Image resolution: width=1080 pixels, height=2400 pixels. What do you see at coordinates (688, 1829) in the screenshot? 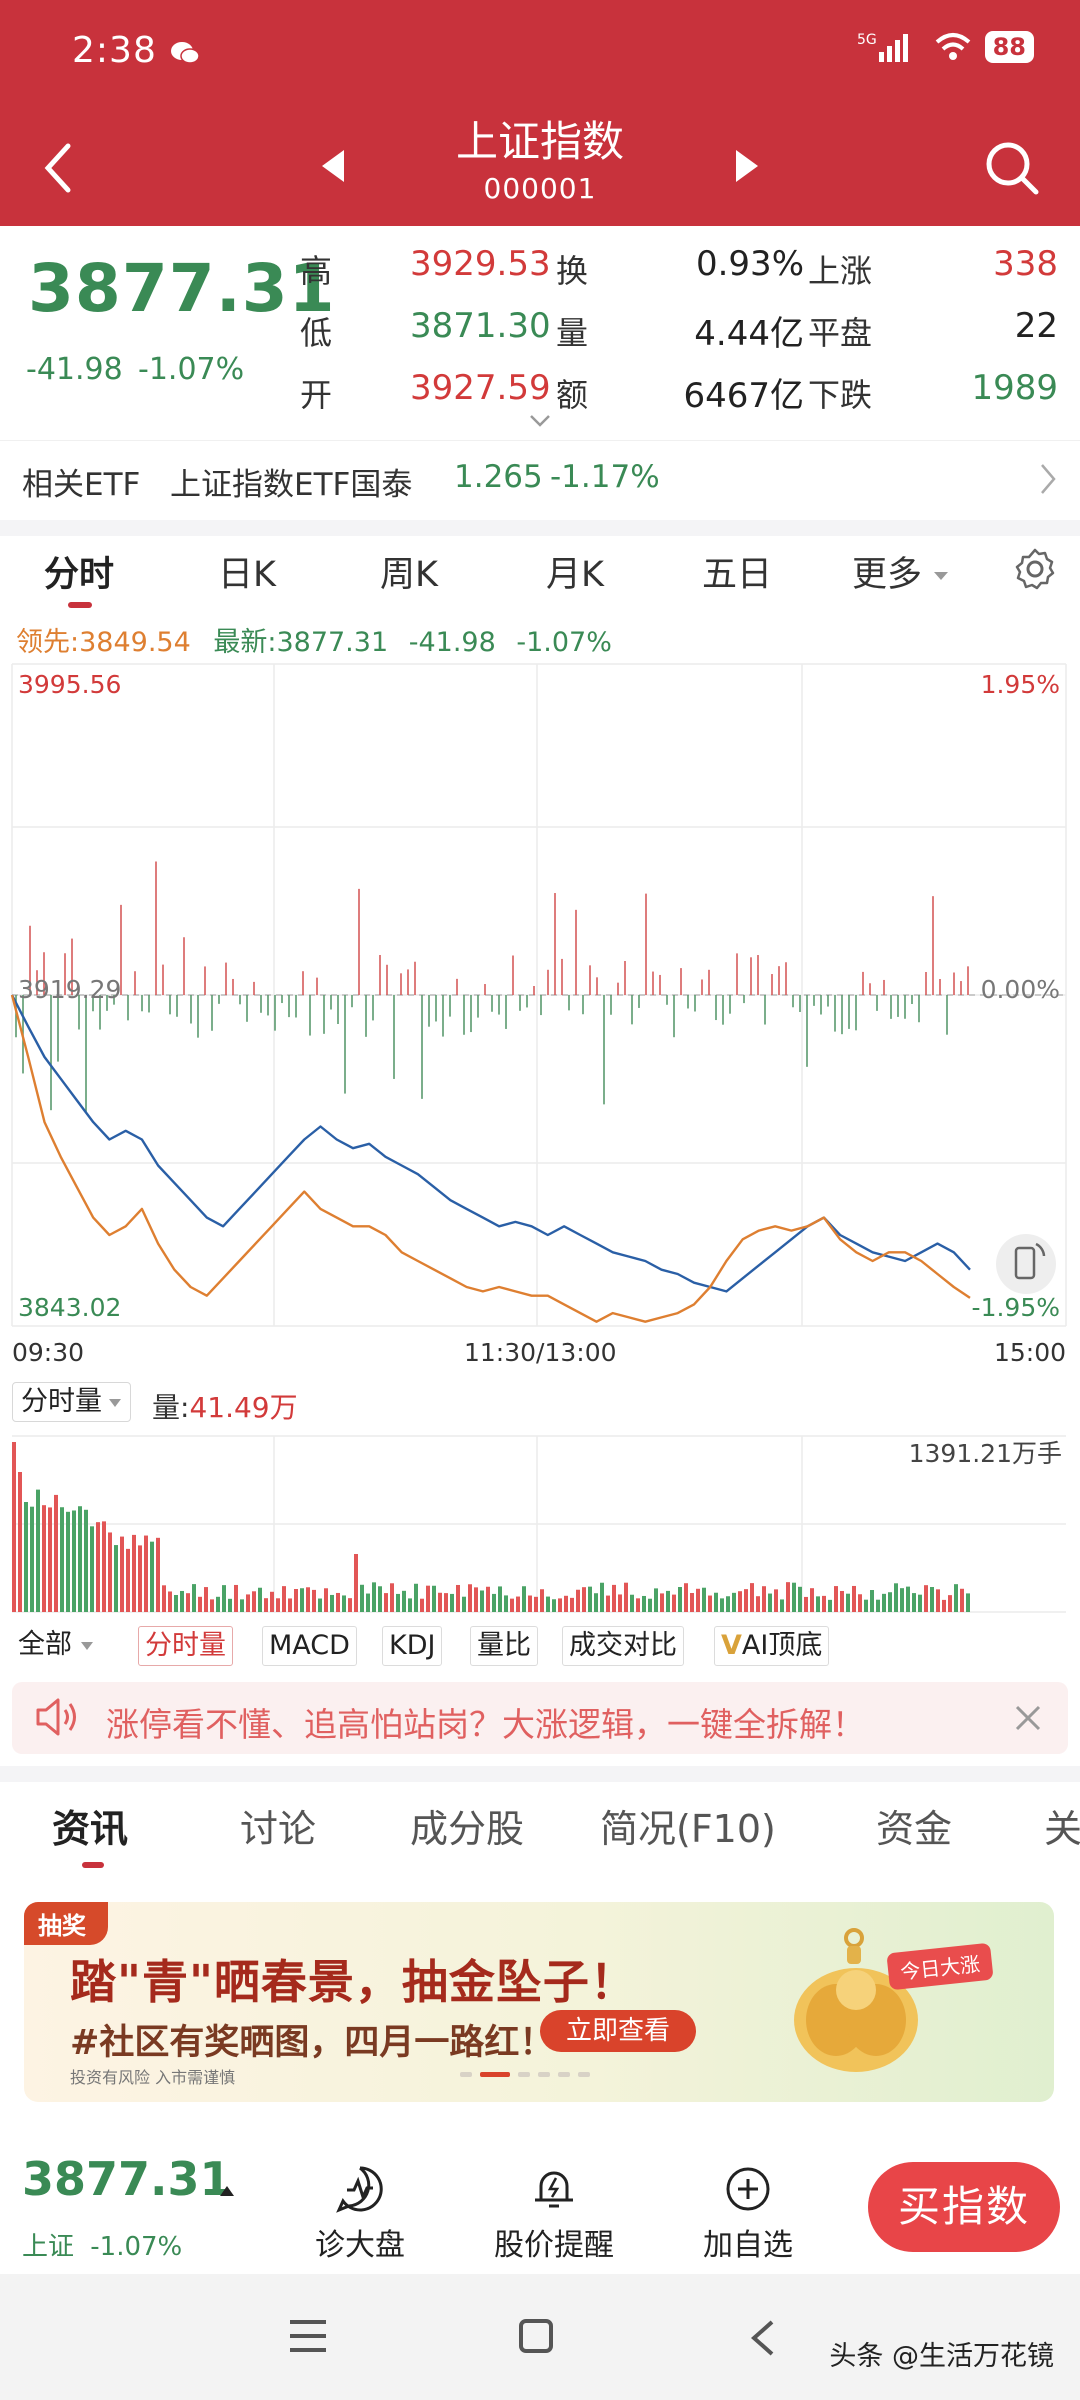
I see `tab-profile-f10: 简况(F10)` at bounding box center [688, 1829].